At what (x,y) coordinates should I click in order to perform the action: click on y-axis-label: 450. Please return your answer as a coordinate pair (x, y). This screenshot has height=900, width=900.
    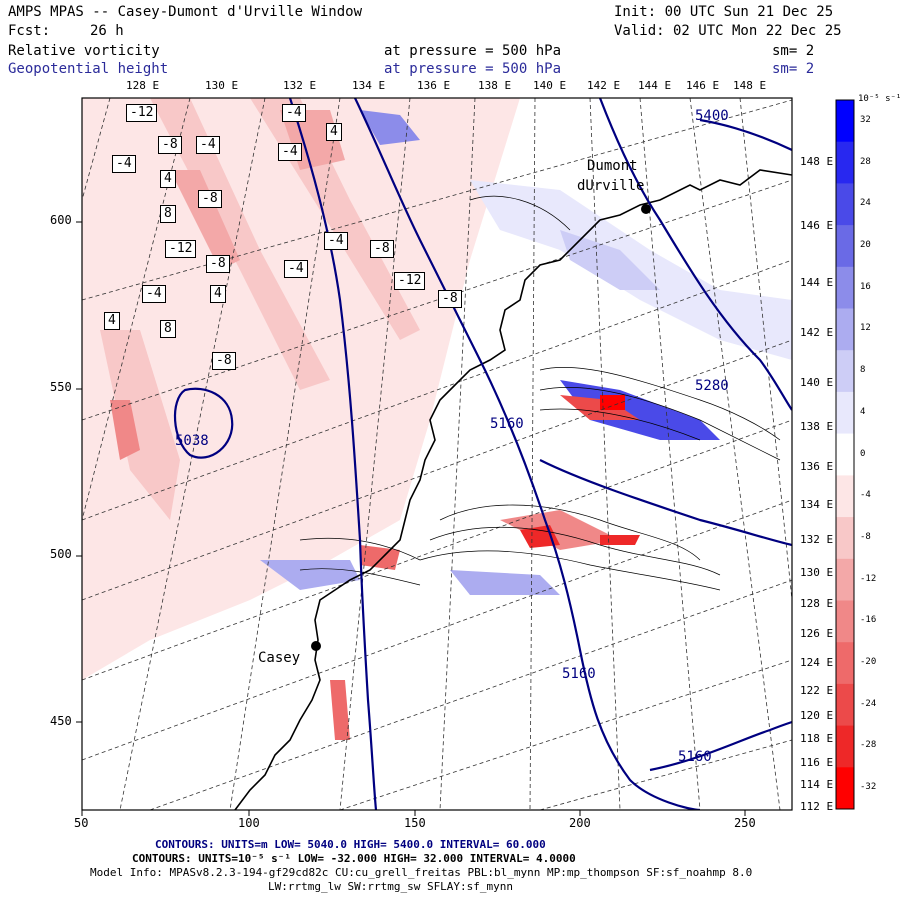
    Looking at the image, I should click on (61, 721).